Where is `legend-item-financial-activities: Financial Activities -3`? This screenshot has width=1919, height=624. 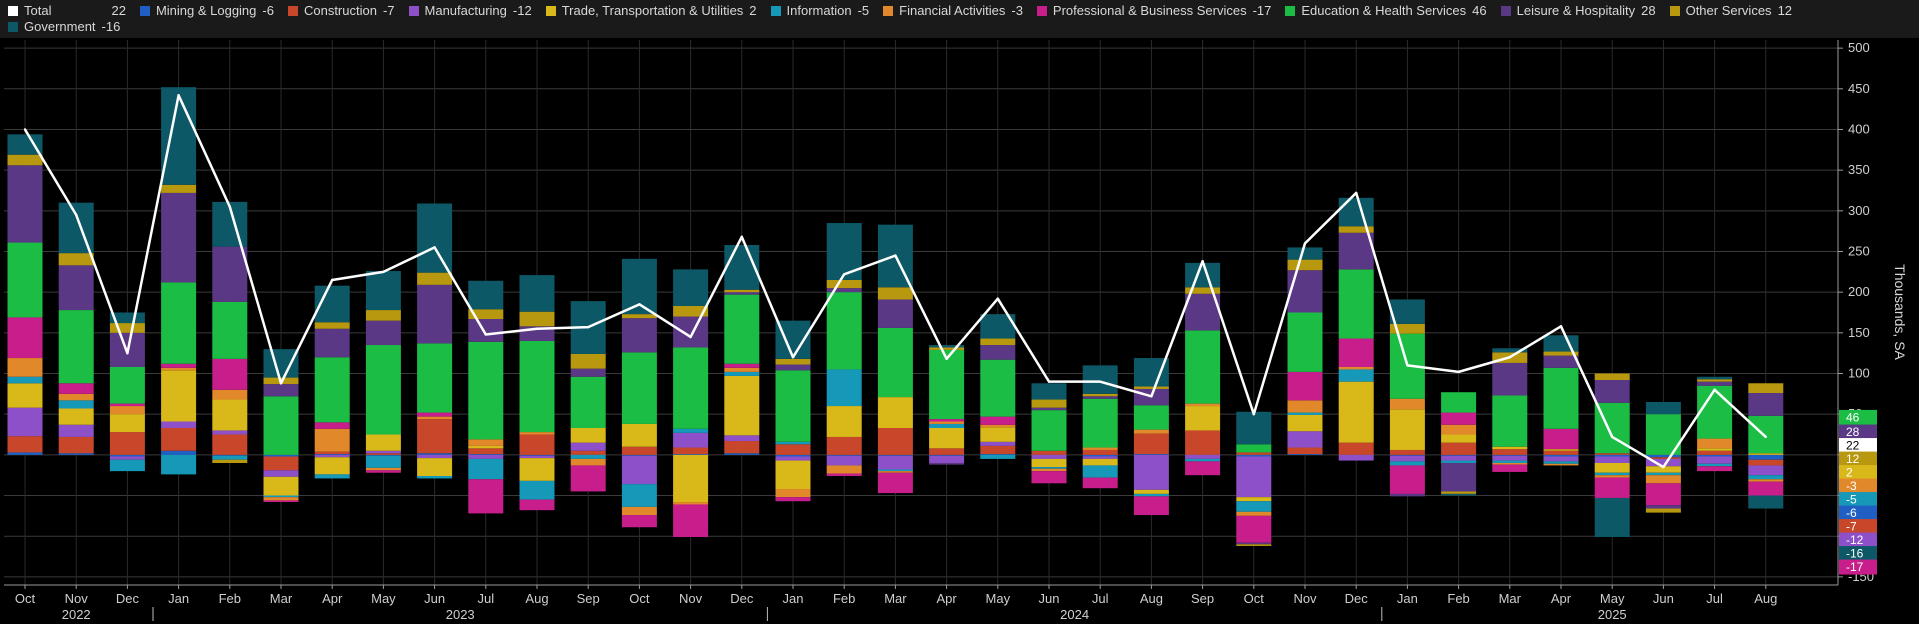
legend-item-financial-activities: Financial Activities -3 is located at coordinates (953, 10).